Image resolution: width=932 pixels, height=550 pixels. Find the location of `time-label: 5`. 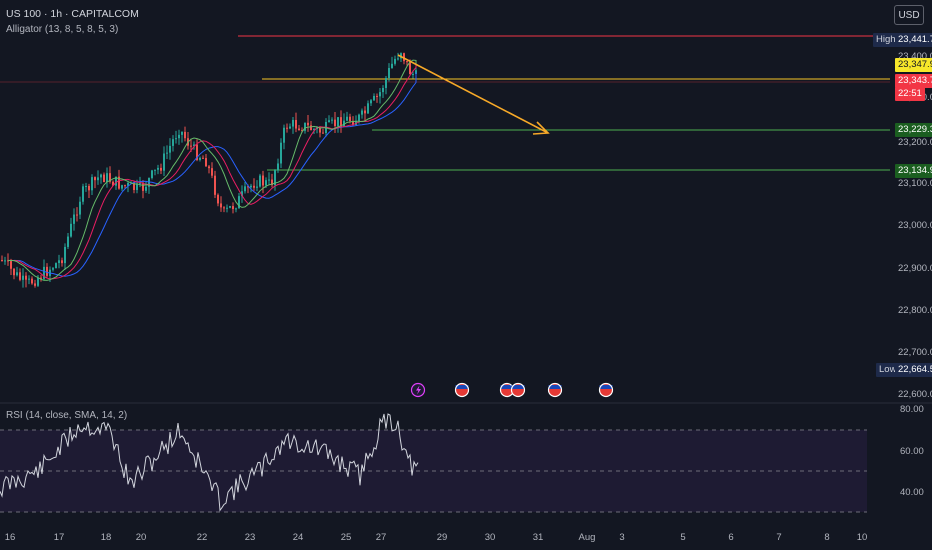

time-label: 5 is located at coordinates (683, 537).